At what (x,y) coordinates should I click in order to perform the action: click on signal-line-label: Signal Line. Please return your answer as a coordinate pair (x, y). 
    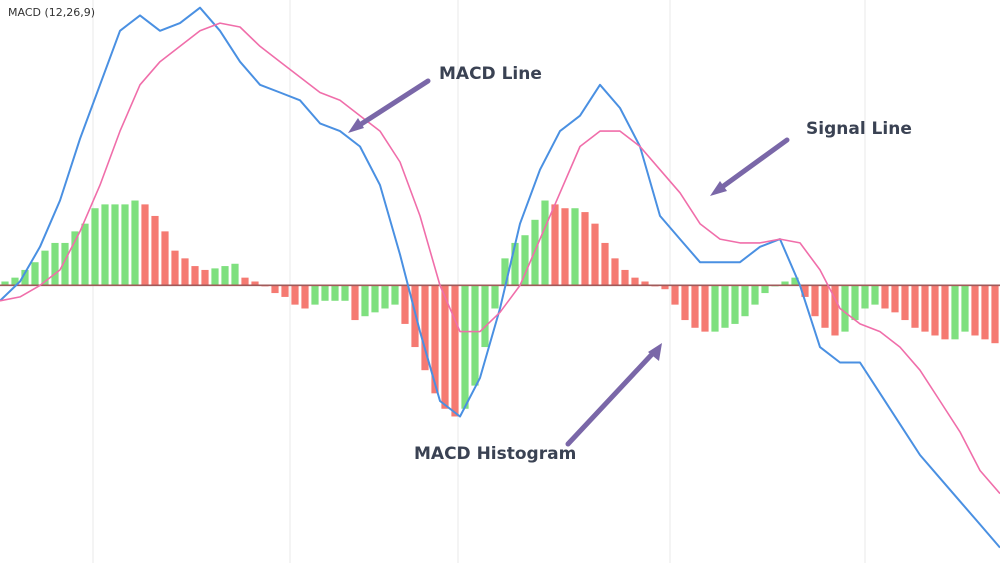
    Looking at the image, I should click on (859, 129).